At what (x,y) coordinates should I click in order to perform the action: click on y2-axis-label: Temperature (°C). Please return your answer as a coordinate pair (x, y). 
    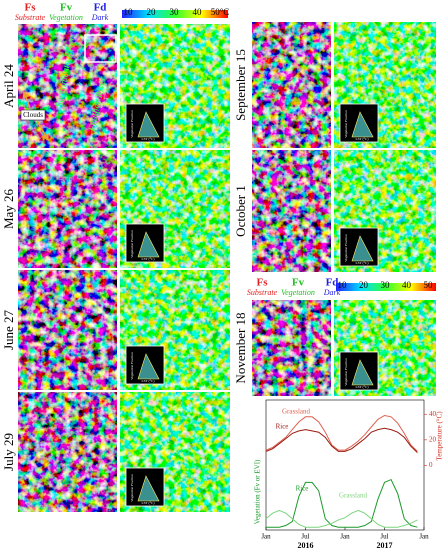
    Looking at the image, I should click on (440, 436).